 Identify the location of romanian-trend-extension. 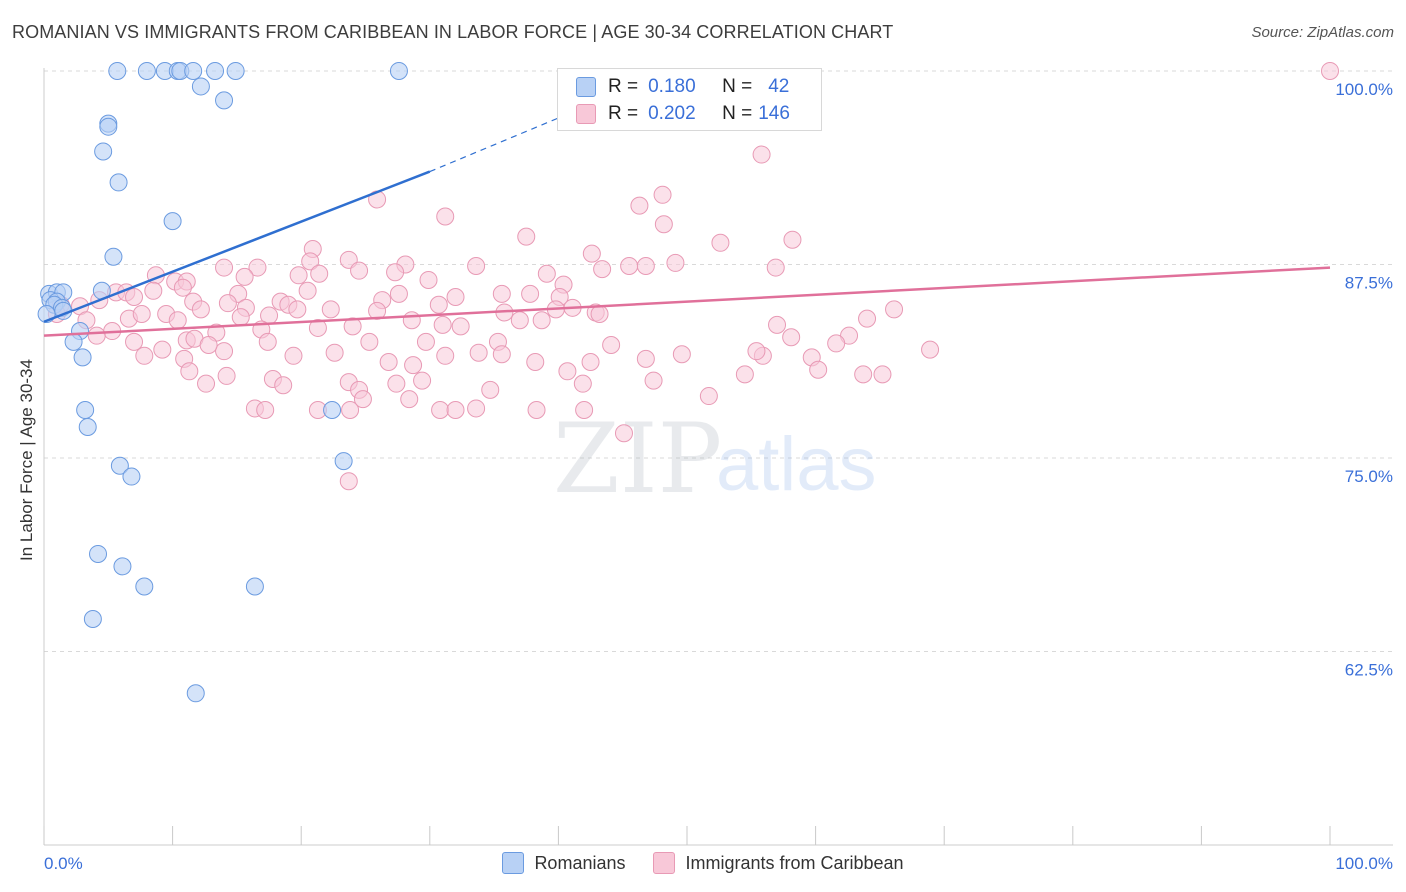
(513, 137).